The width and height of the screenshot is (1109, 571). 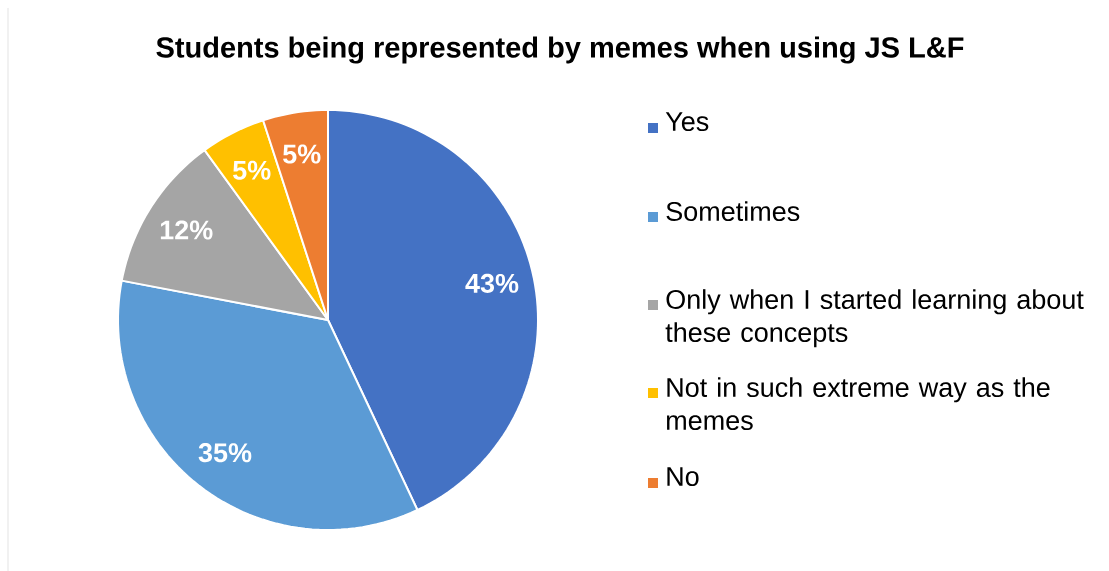 I want to click on data-label: 43%, so click(x=492, y=283).